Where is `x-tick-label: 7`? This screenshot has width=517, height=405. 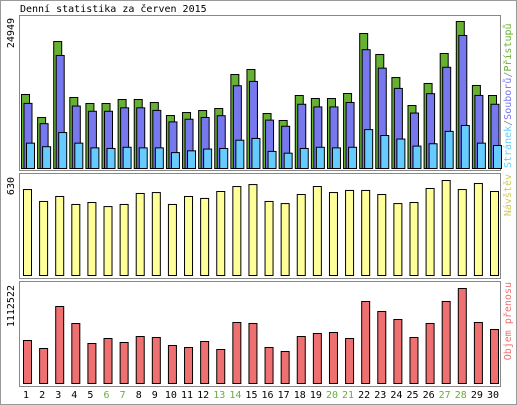 x-tick-label: 7 is located at coordinates (123, 395).